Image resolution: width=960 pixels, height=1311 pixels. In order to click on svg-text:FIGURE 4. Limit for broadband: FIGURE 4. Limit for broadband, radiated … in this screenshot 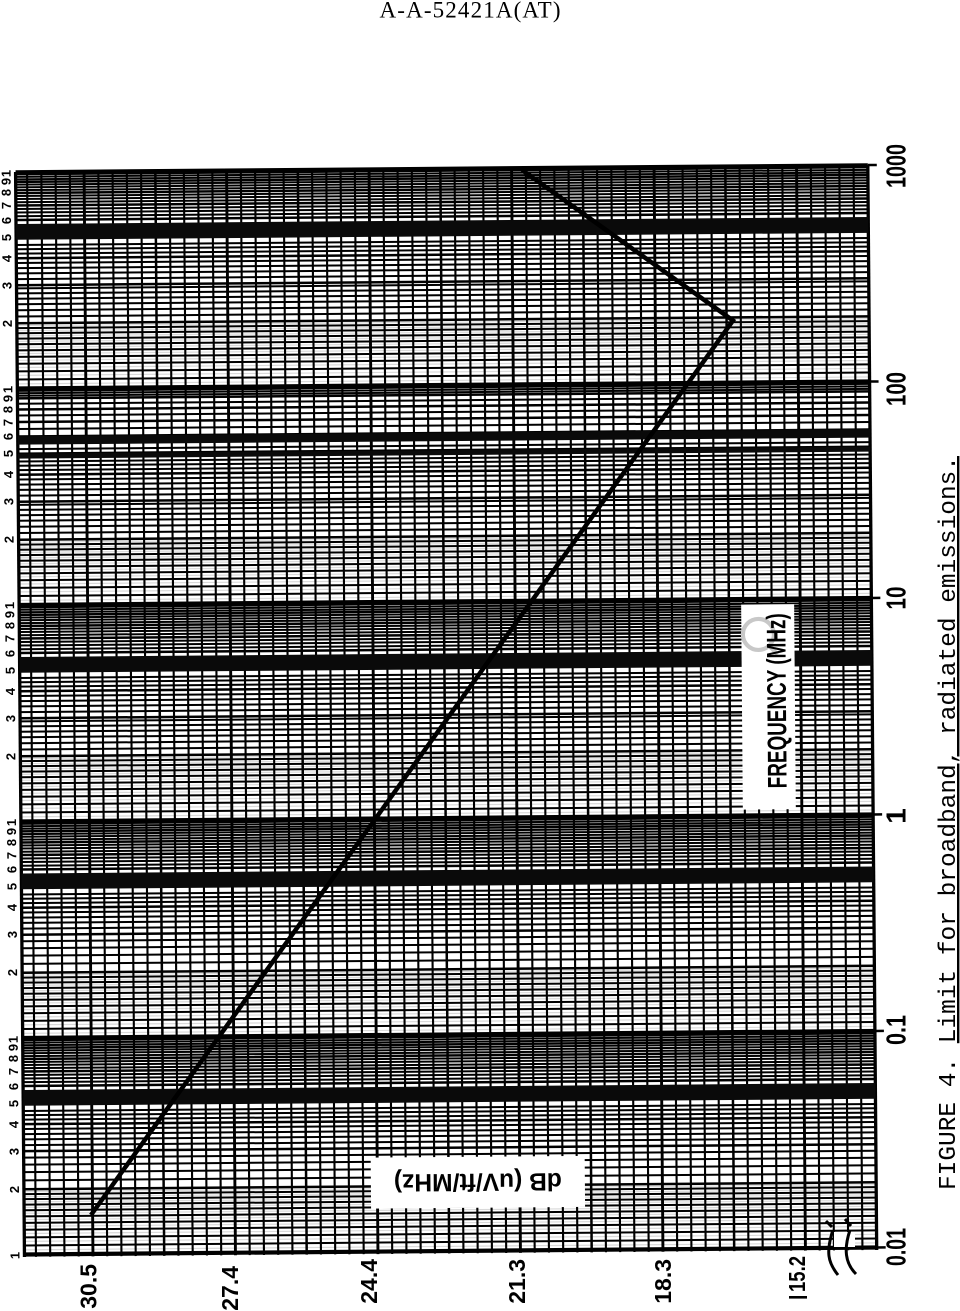, I will do `click(948, 823)`.